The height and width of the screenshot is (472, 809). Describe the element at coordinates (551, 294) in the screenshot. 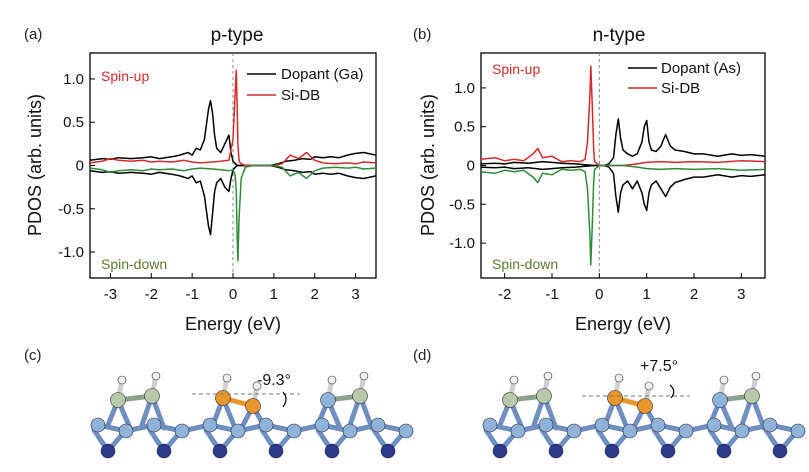

I see `panel-b-xtick-label: -1` at that location.